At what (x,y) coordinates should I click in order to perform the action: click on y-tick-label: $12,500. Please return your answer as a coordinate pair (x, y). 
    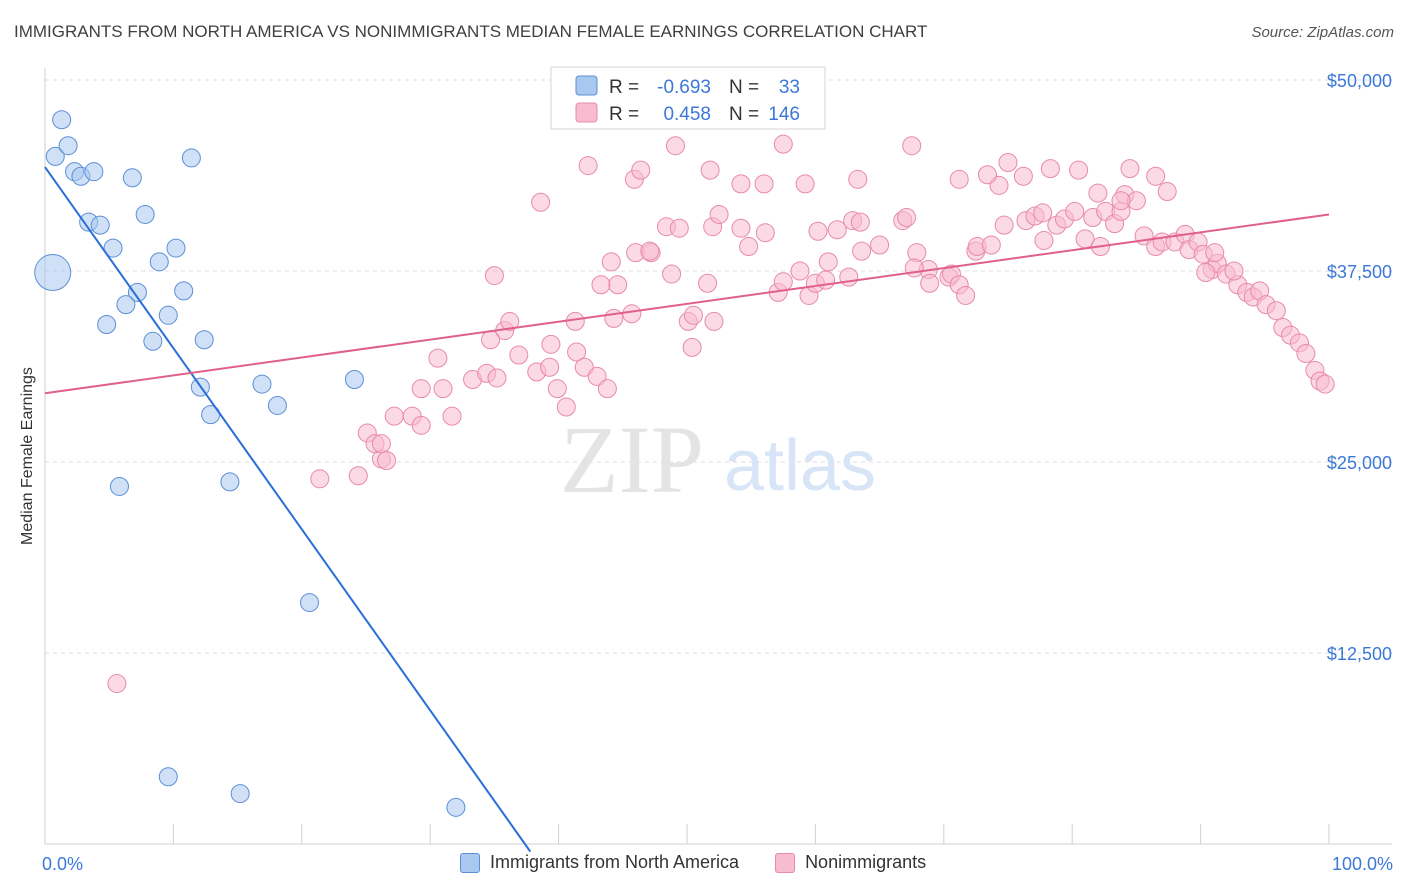
    Looking at the image, I should click on (1359, 654).